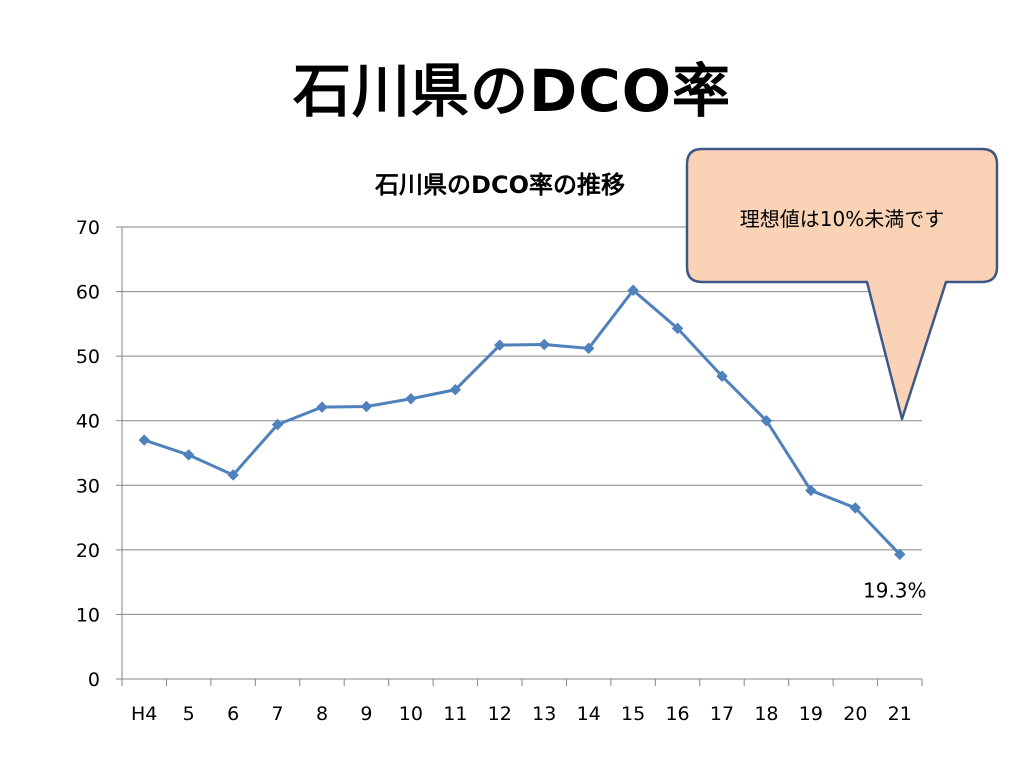 The width and height of the screenshot is (1024, 768). Describe the element at coordinates (88, 615) in the screenshot. I see `y-tick-label: 10` at that location.